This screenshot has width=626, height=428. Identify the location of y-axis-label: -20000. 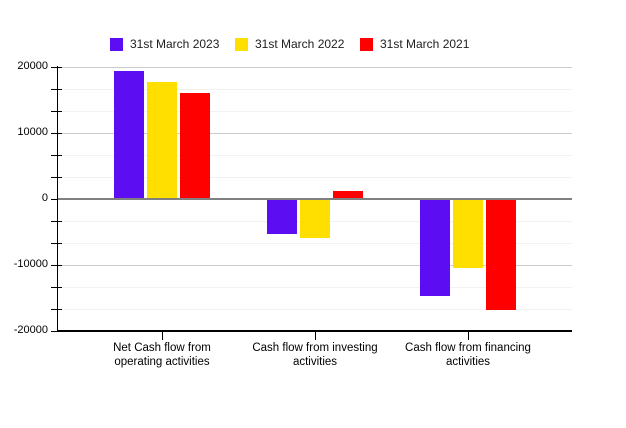
(30, 330).